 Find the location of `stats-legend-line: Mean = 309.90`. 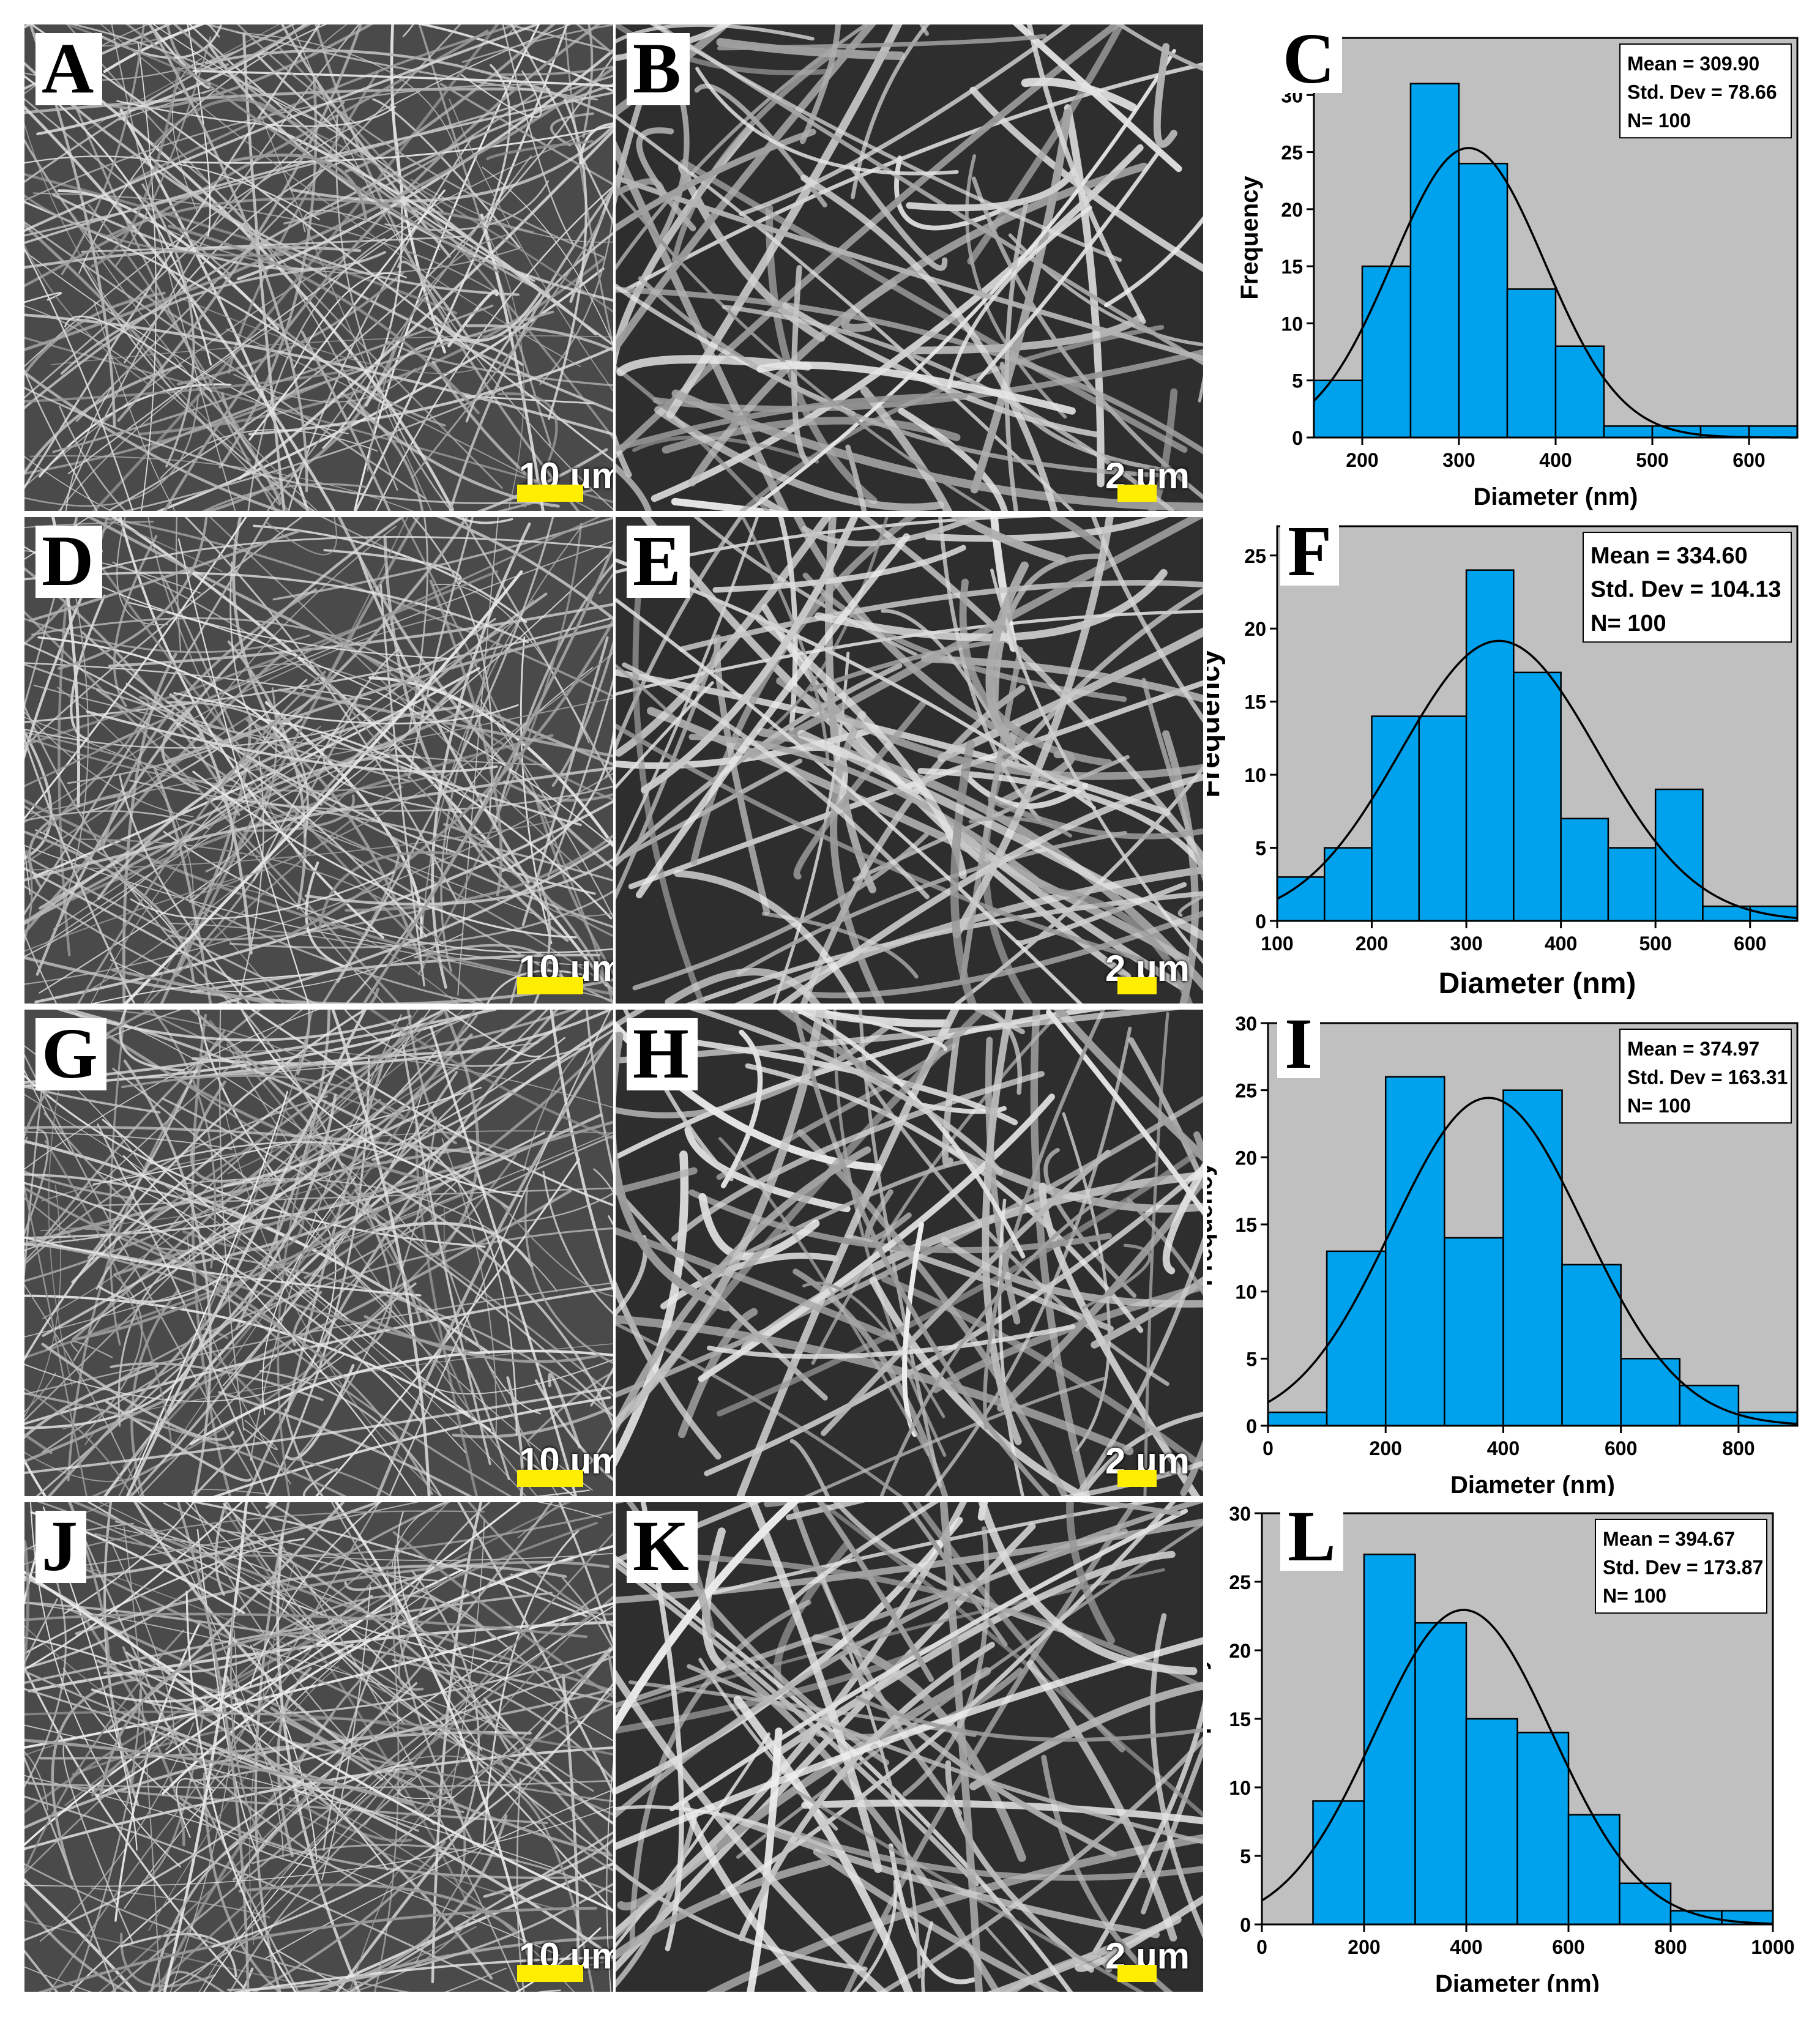

stats-legend-line: Mean = 309.90 is located at coordinates (1693, 64).